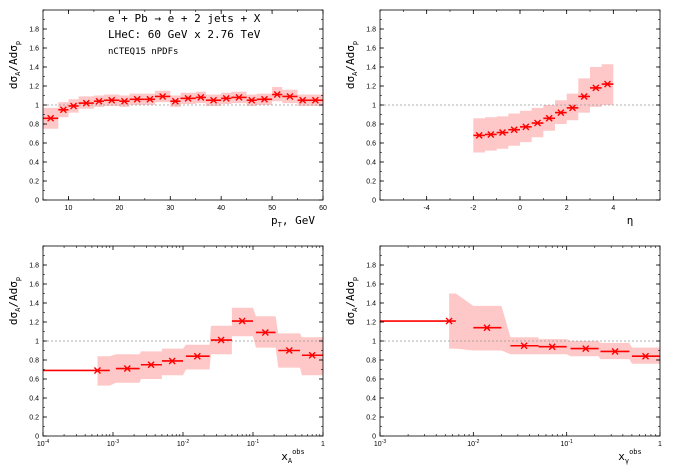  I want to click on x-label-sup: obs, so click(298, 452).